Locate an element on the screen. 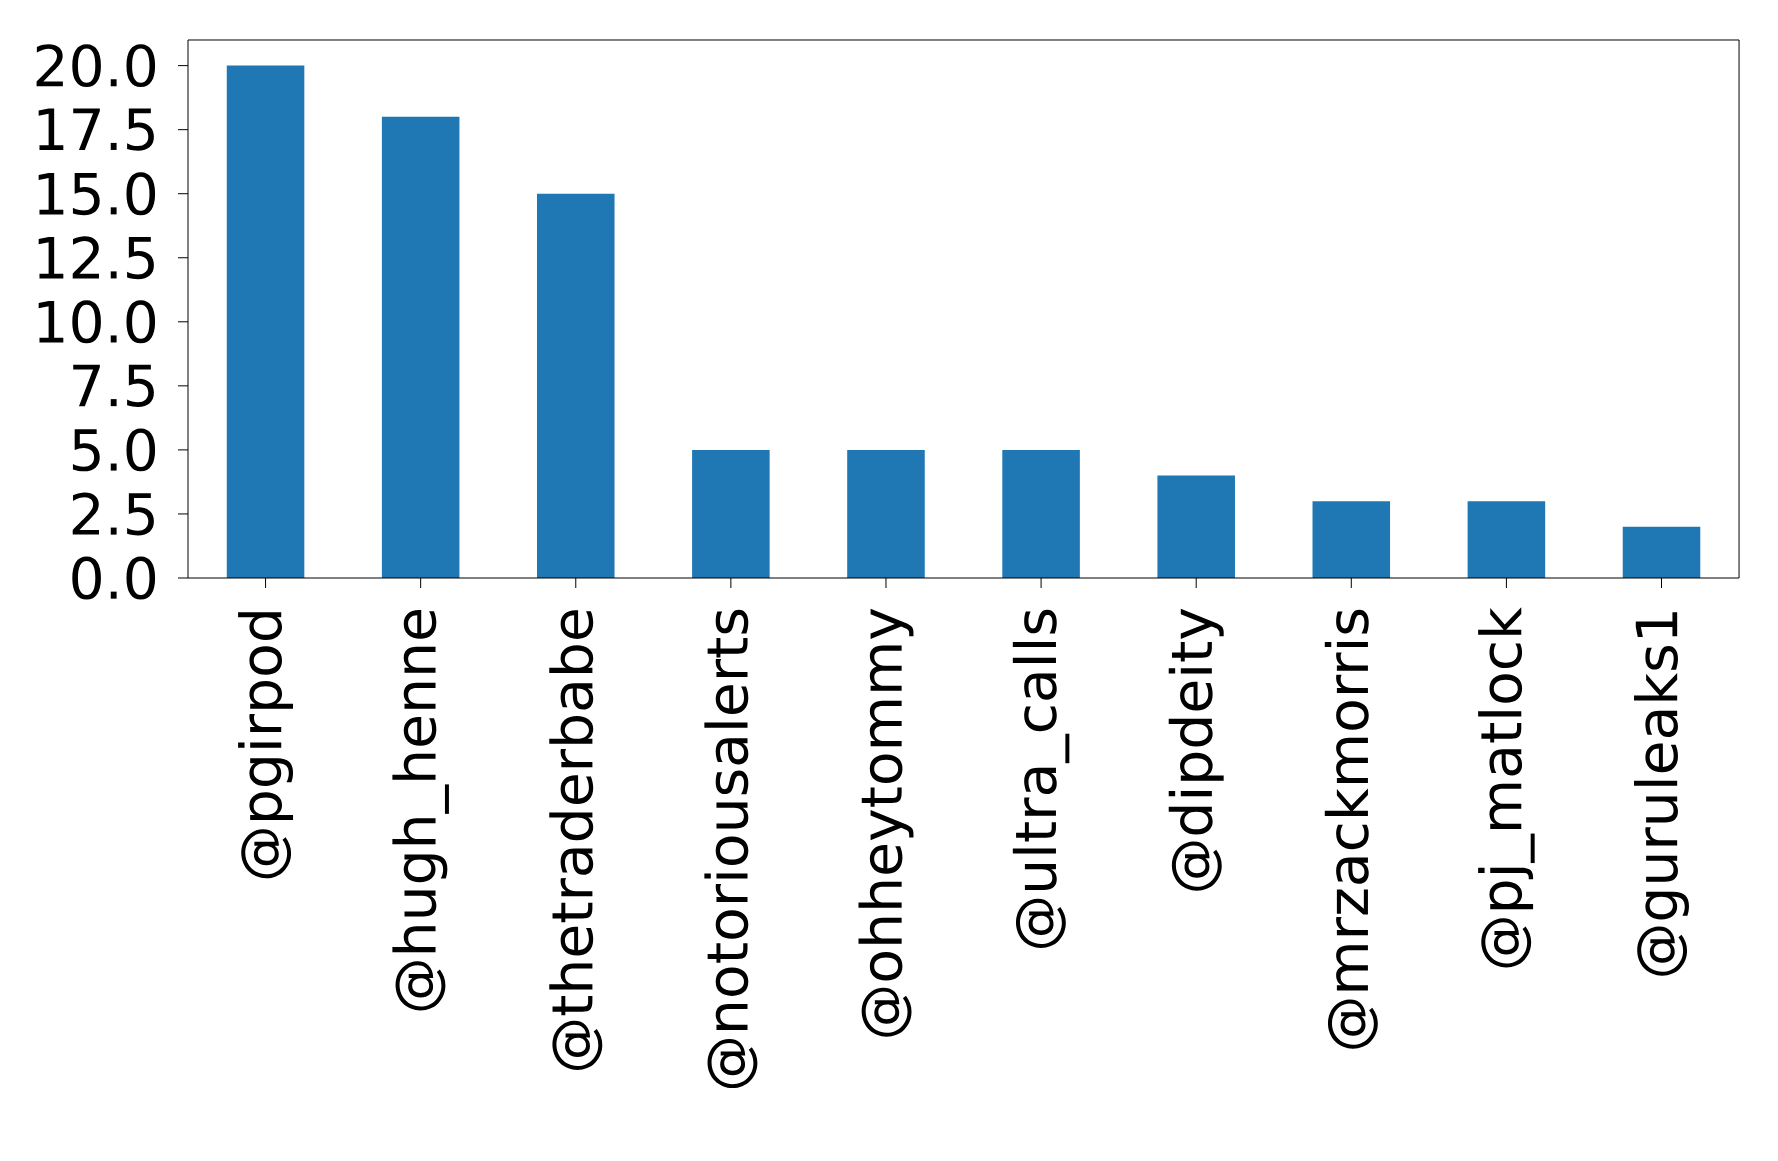 The width and height of the screenshot is (1778, 1161). y-tick-label: 17.5 is located at coordinates (96, 129).